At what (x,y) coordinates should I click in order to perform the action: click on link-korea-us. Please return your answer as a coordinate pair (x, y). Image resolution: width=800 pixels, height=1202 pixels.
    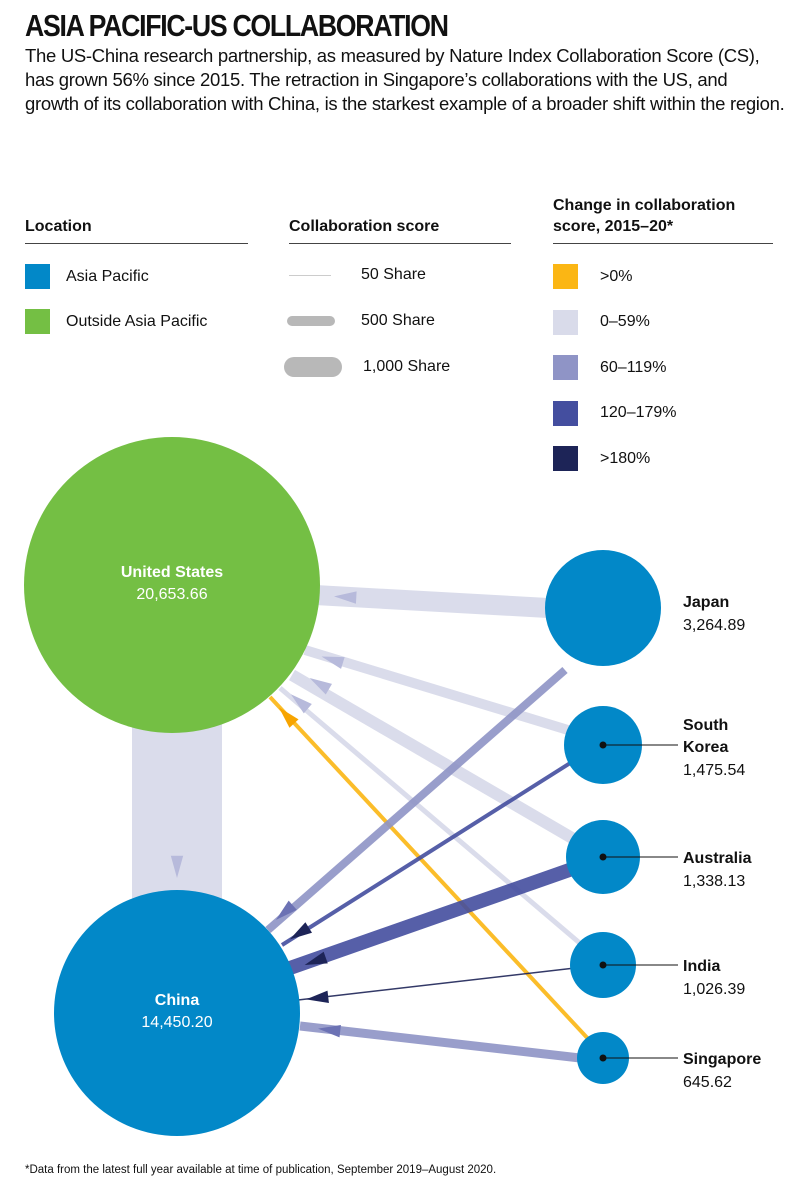
    Looking at the image, I should click on (436, 690).